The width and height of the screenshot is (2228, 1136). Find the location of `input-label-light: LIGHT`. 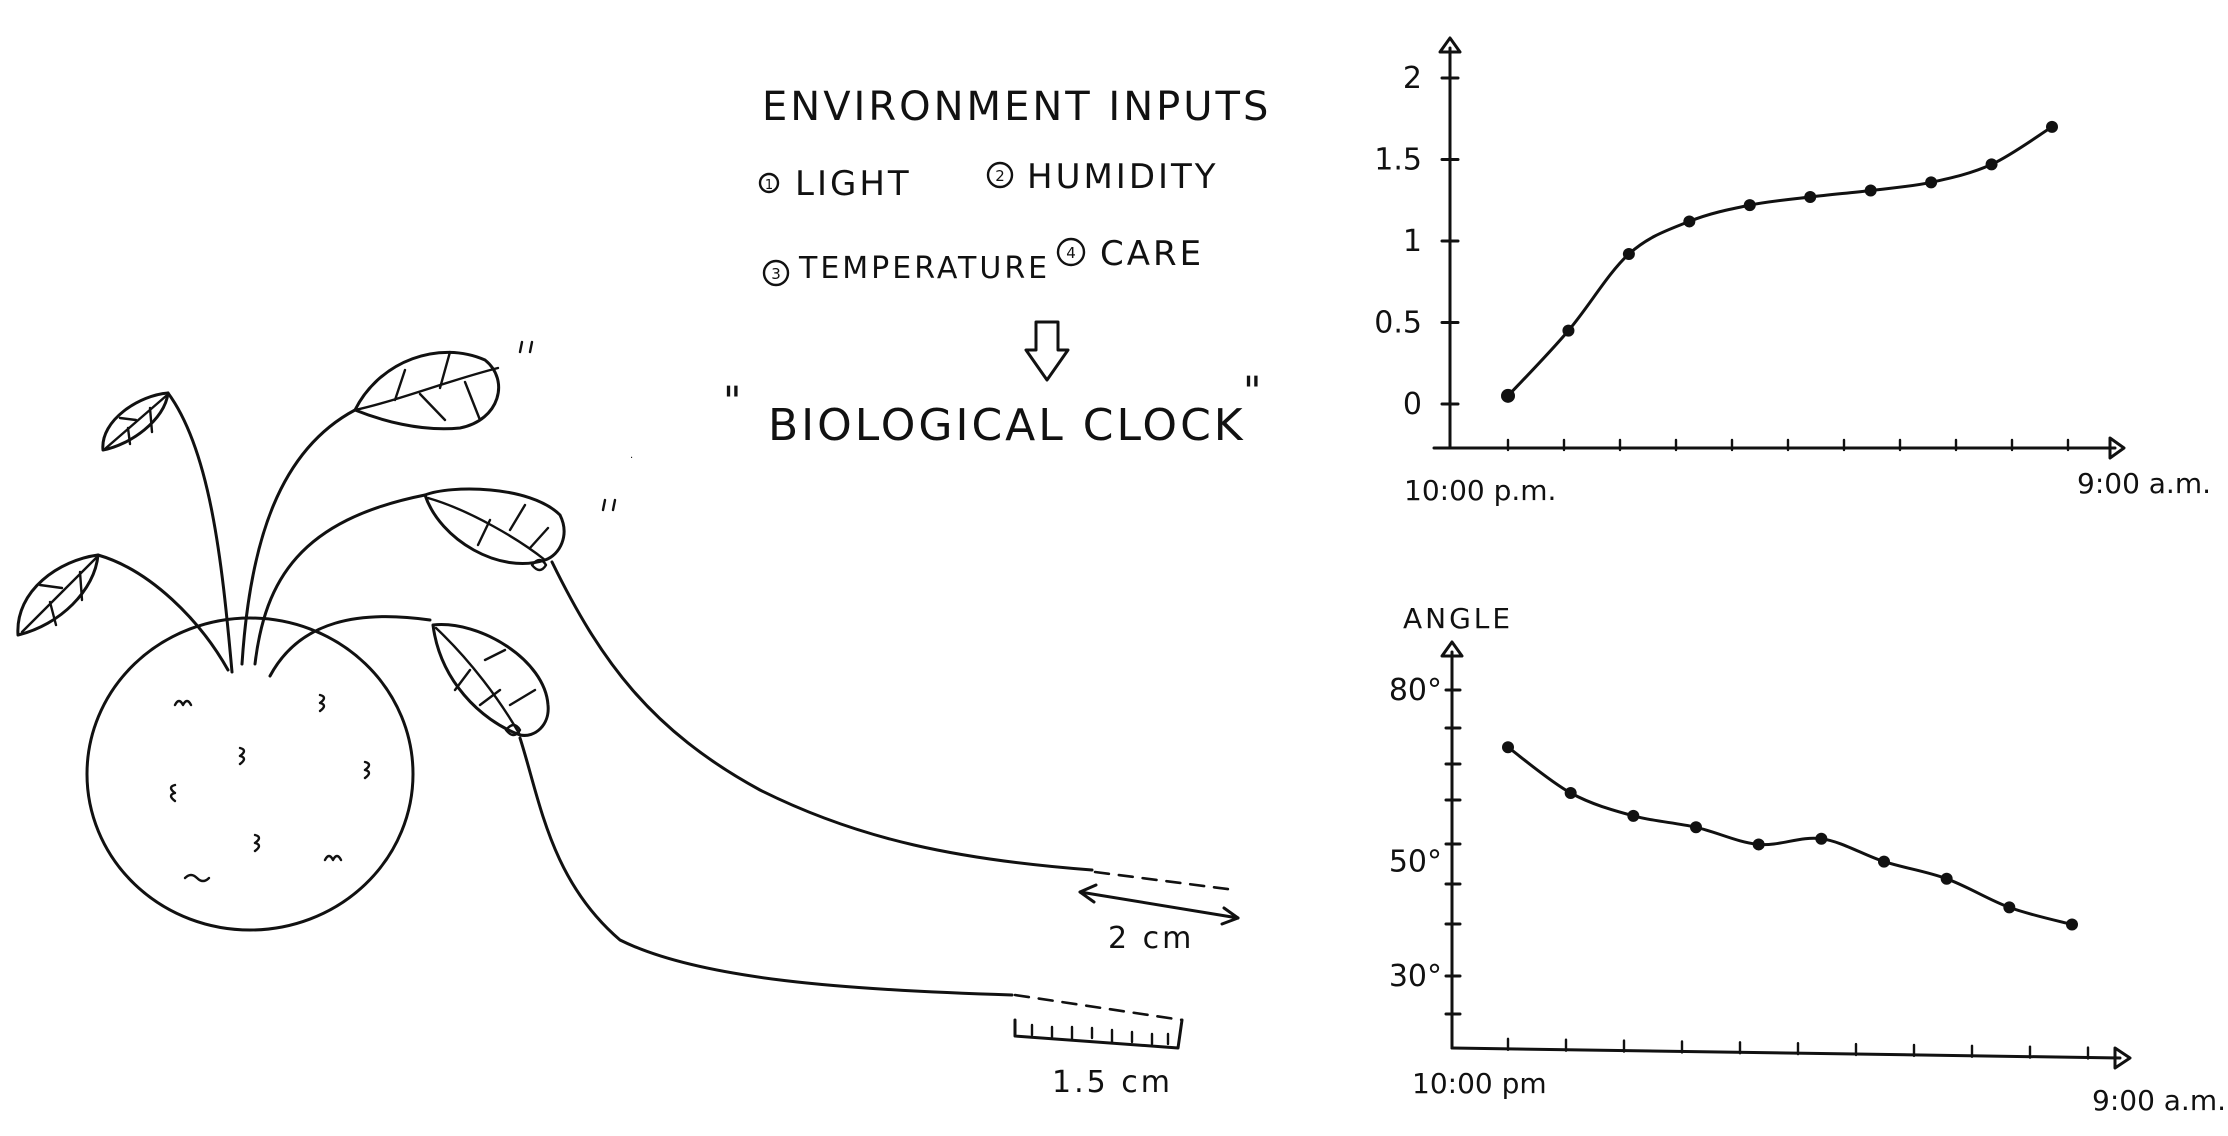

input-label-light: LIGHT is located at coordinates (853, 184).